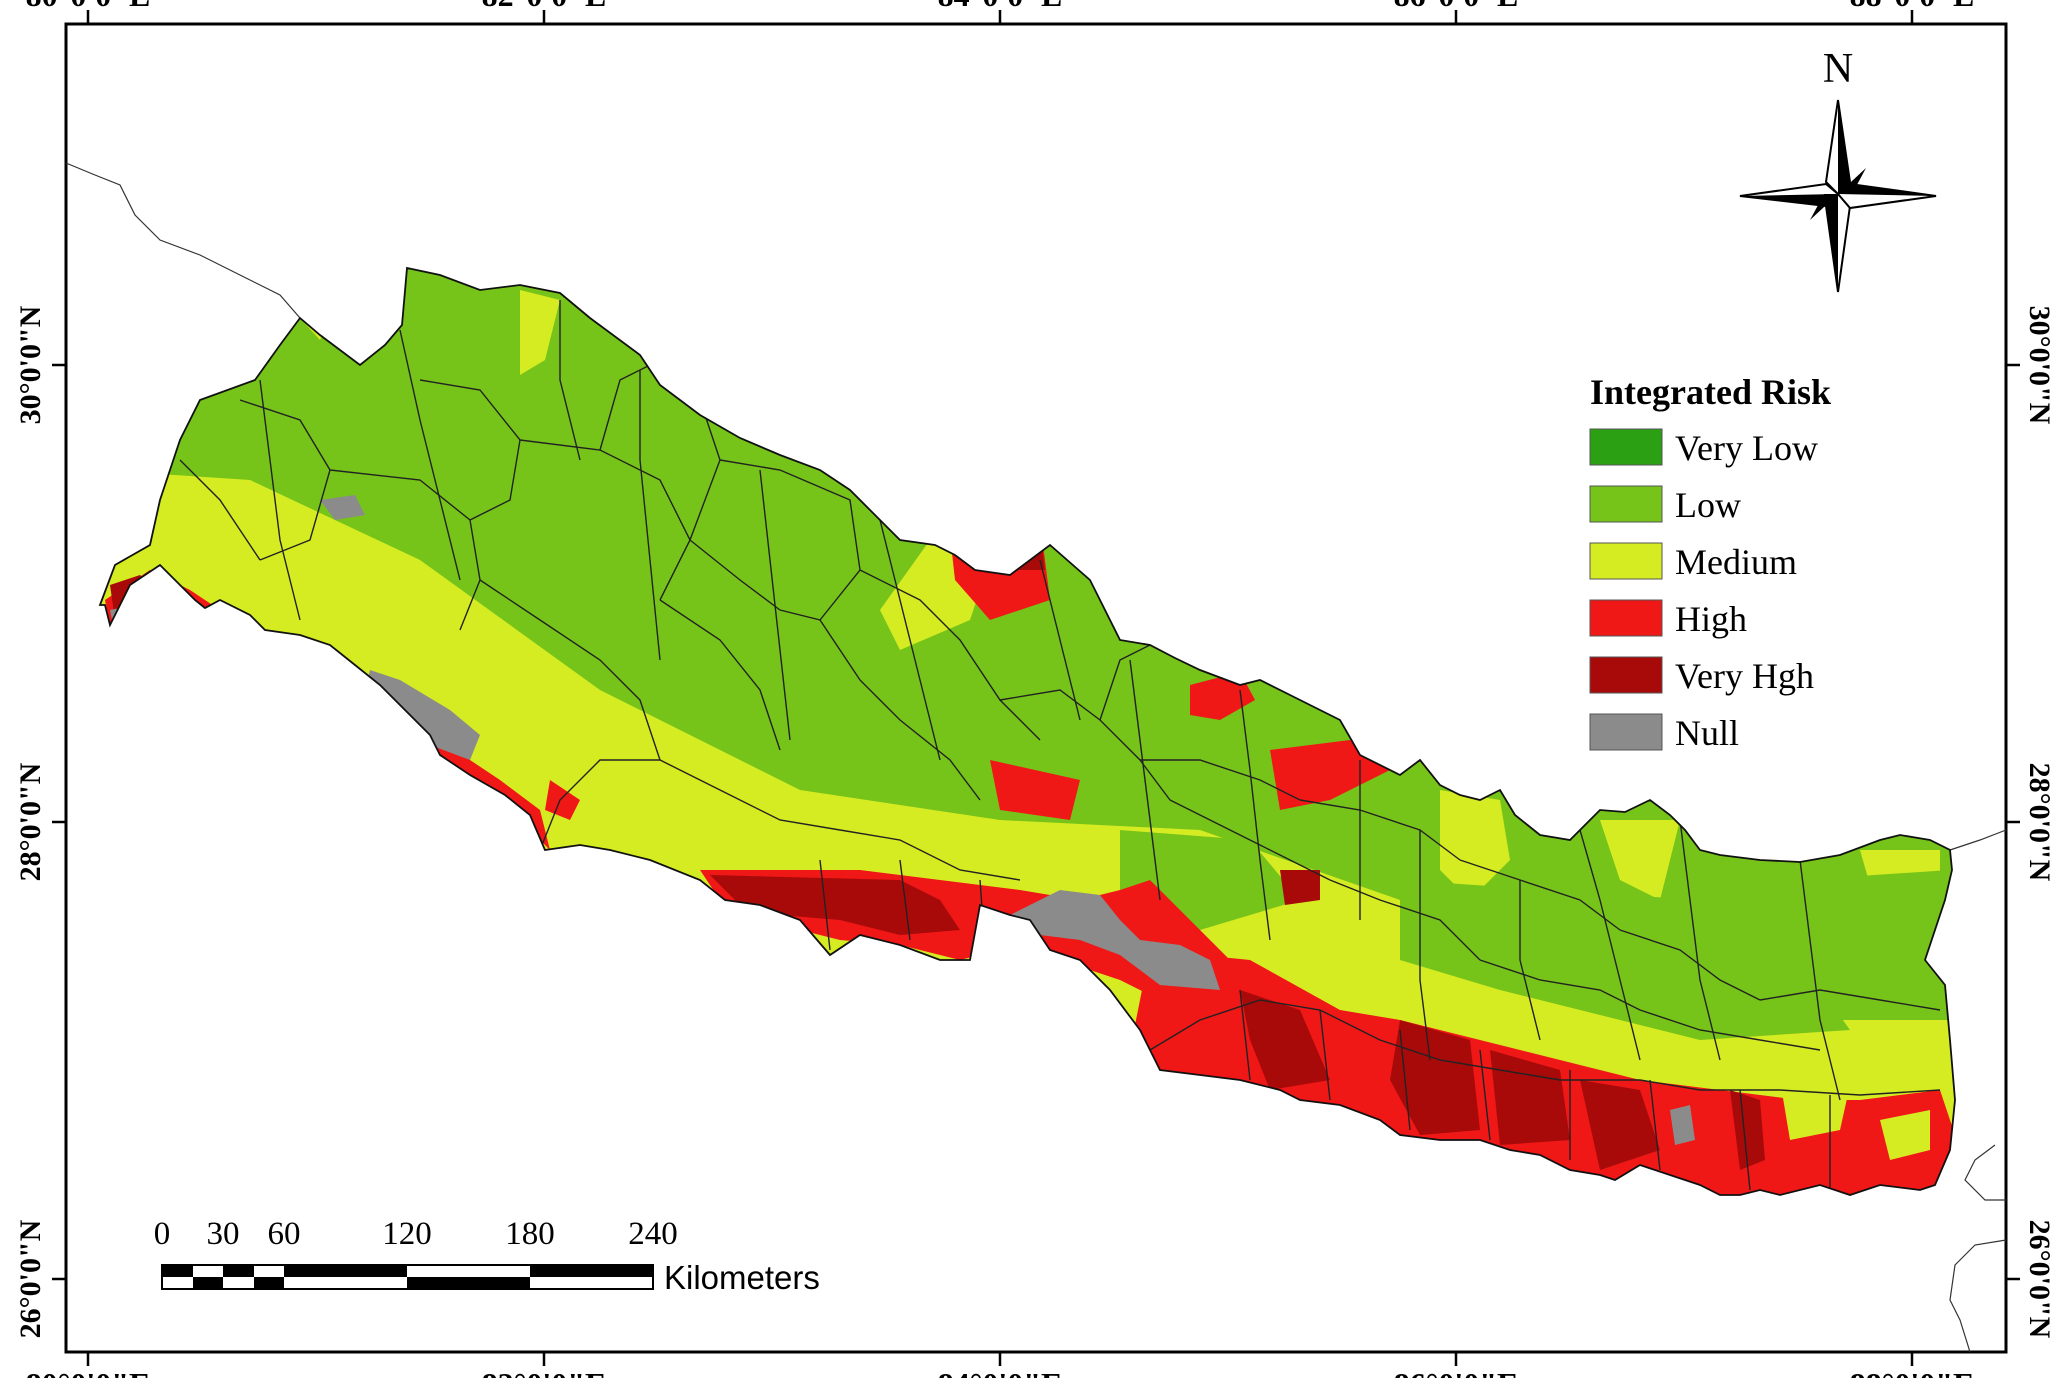 Image resolution: width=2067 pixels, height=1383 pixels. Describe the element at coordinates (407, 1234) in the screenshot. I see `scale-tick-label-120: 120` at that location.